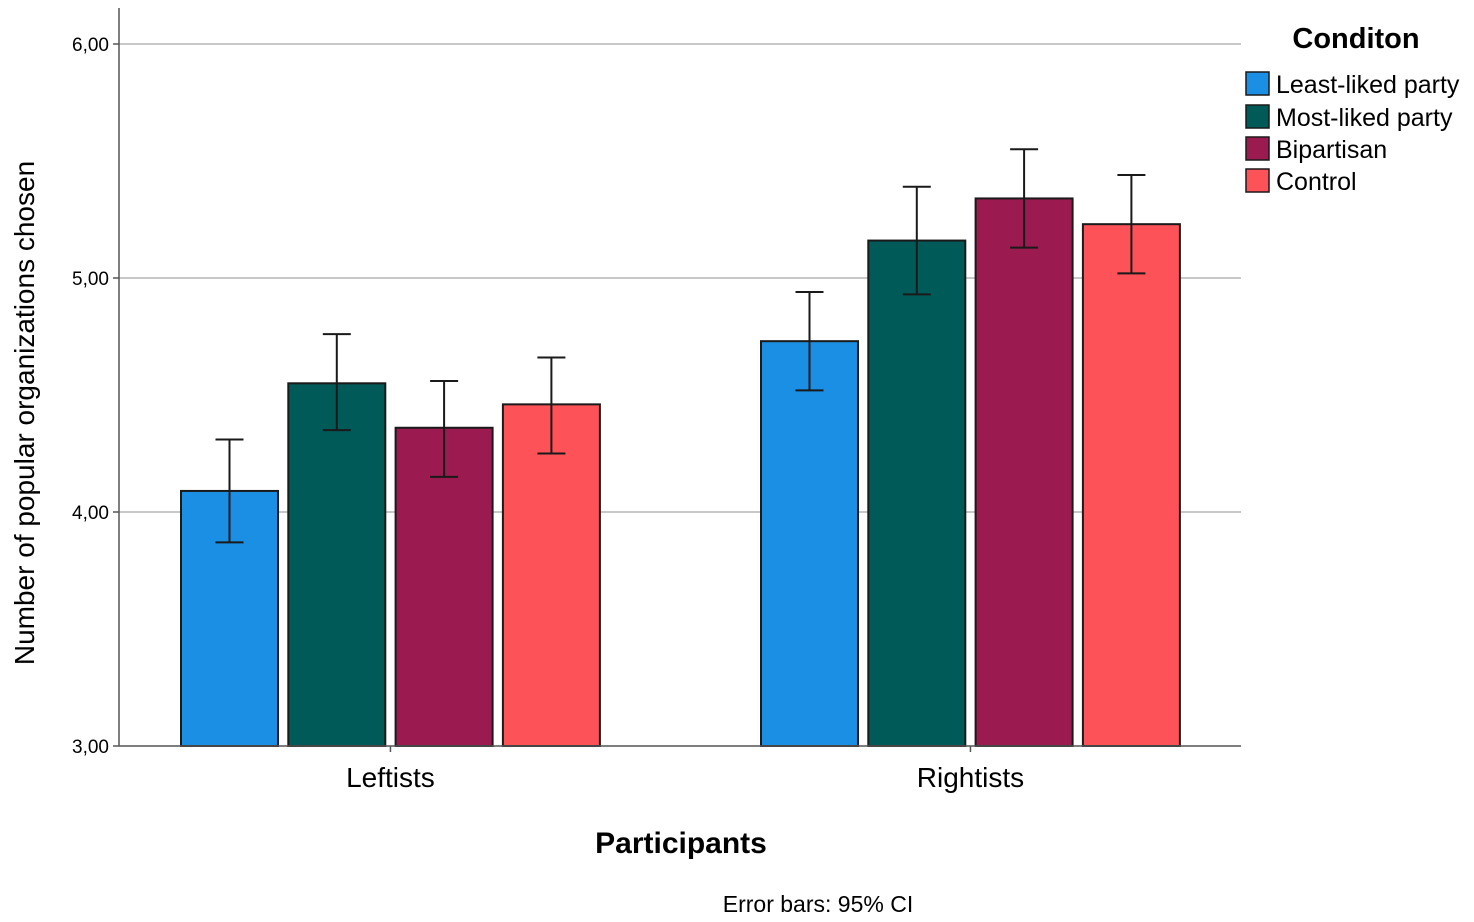 The width and height of the screenshot is (1474, 922). I want to click on error-bars-footnote: Error bars: 95% CI, so click(818, 904).